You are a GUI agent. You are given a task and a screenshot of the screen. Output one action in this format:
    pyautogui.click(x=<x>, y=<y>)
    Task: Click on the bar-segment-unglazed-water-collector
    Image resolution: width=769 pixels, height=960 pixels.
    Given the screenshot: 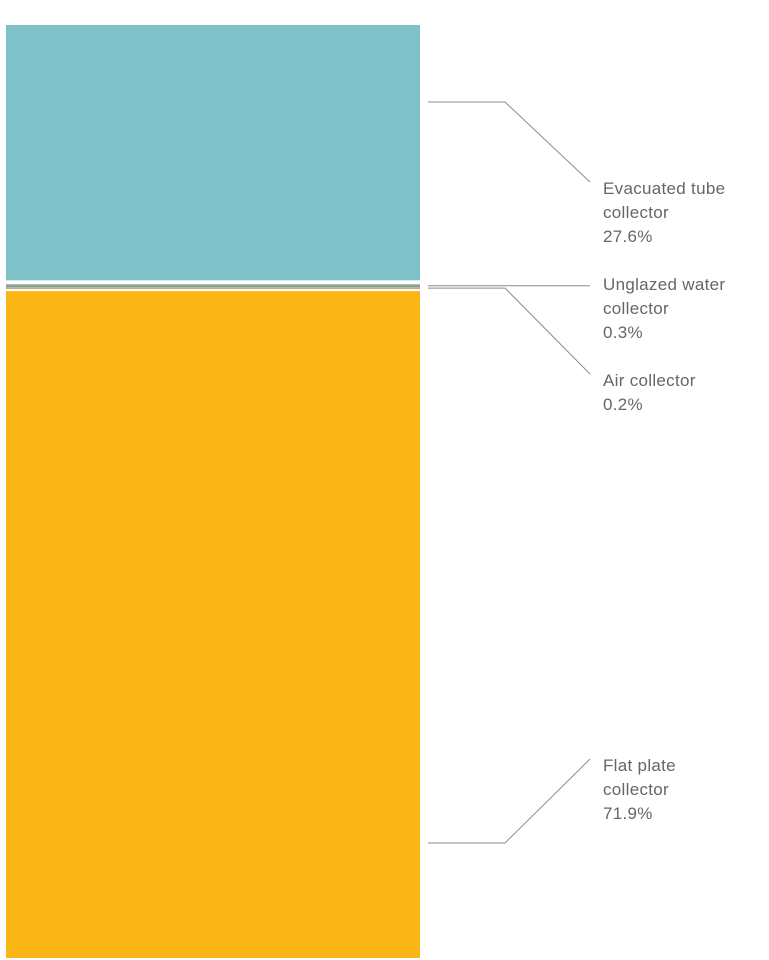 What is the action you would take?
    pyautogui.click(x=213, y=286)
    